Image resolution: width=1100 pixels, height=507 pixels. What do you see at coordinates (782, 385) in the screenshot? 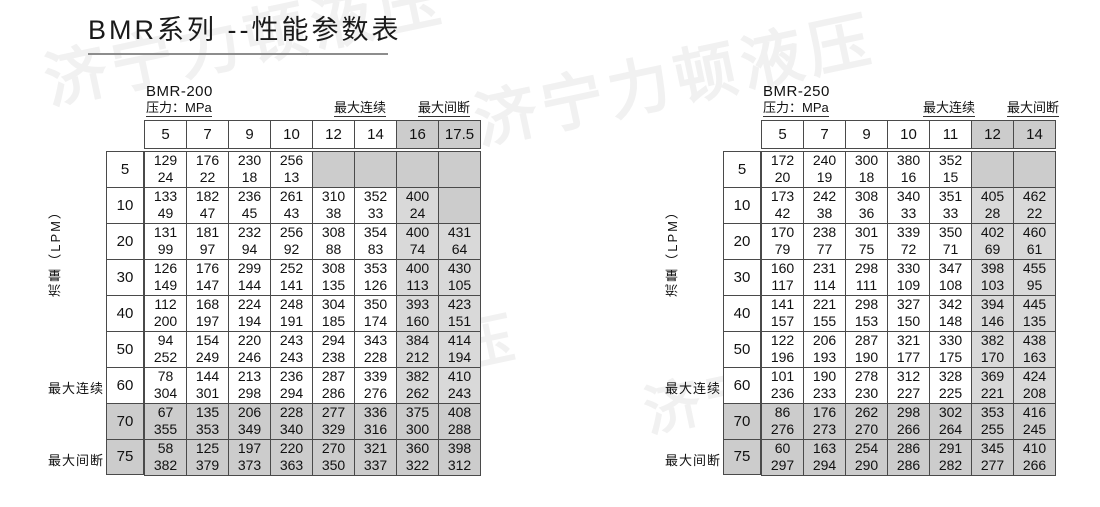
I see `cell-value-pair: 101 236` at bounding box center [782, 385].